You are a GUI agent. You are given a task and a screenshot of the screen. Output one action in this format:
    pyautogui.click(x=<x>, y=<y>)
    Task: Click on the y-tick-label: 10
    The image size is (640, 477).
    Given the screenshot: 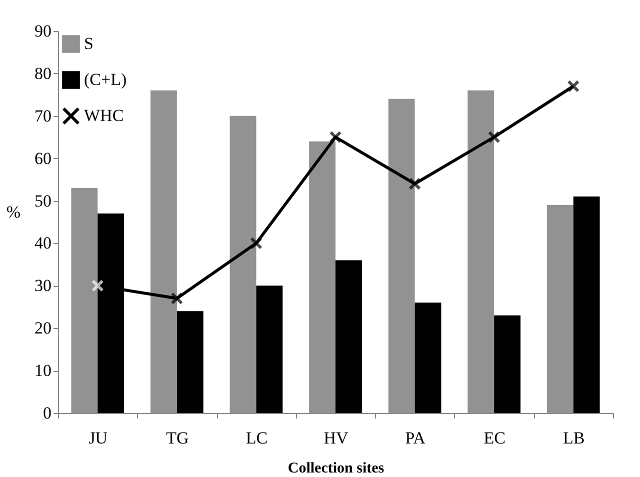 What is the action you would take?
    pyautogui.click(x=43, y=370)
    